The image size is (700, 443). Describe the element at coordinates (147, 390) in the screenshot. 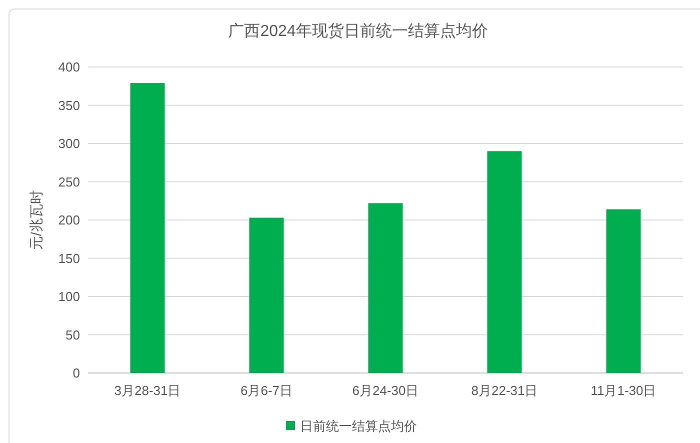

I see `x-tick-label: 3月28-31日` at that location.